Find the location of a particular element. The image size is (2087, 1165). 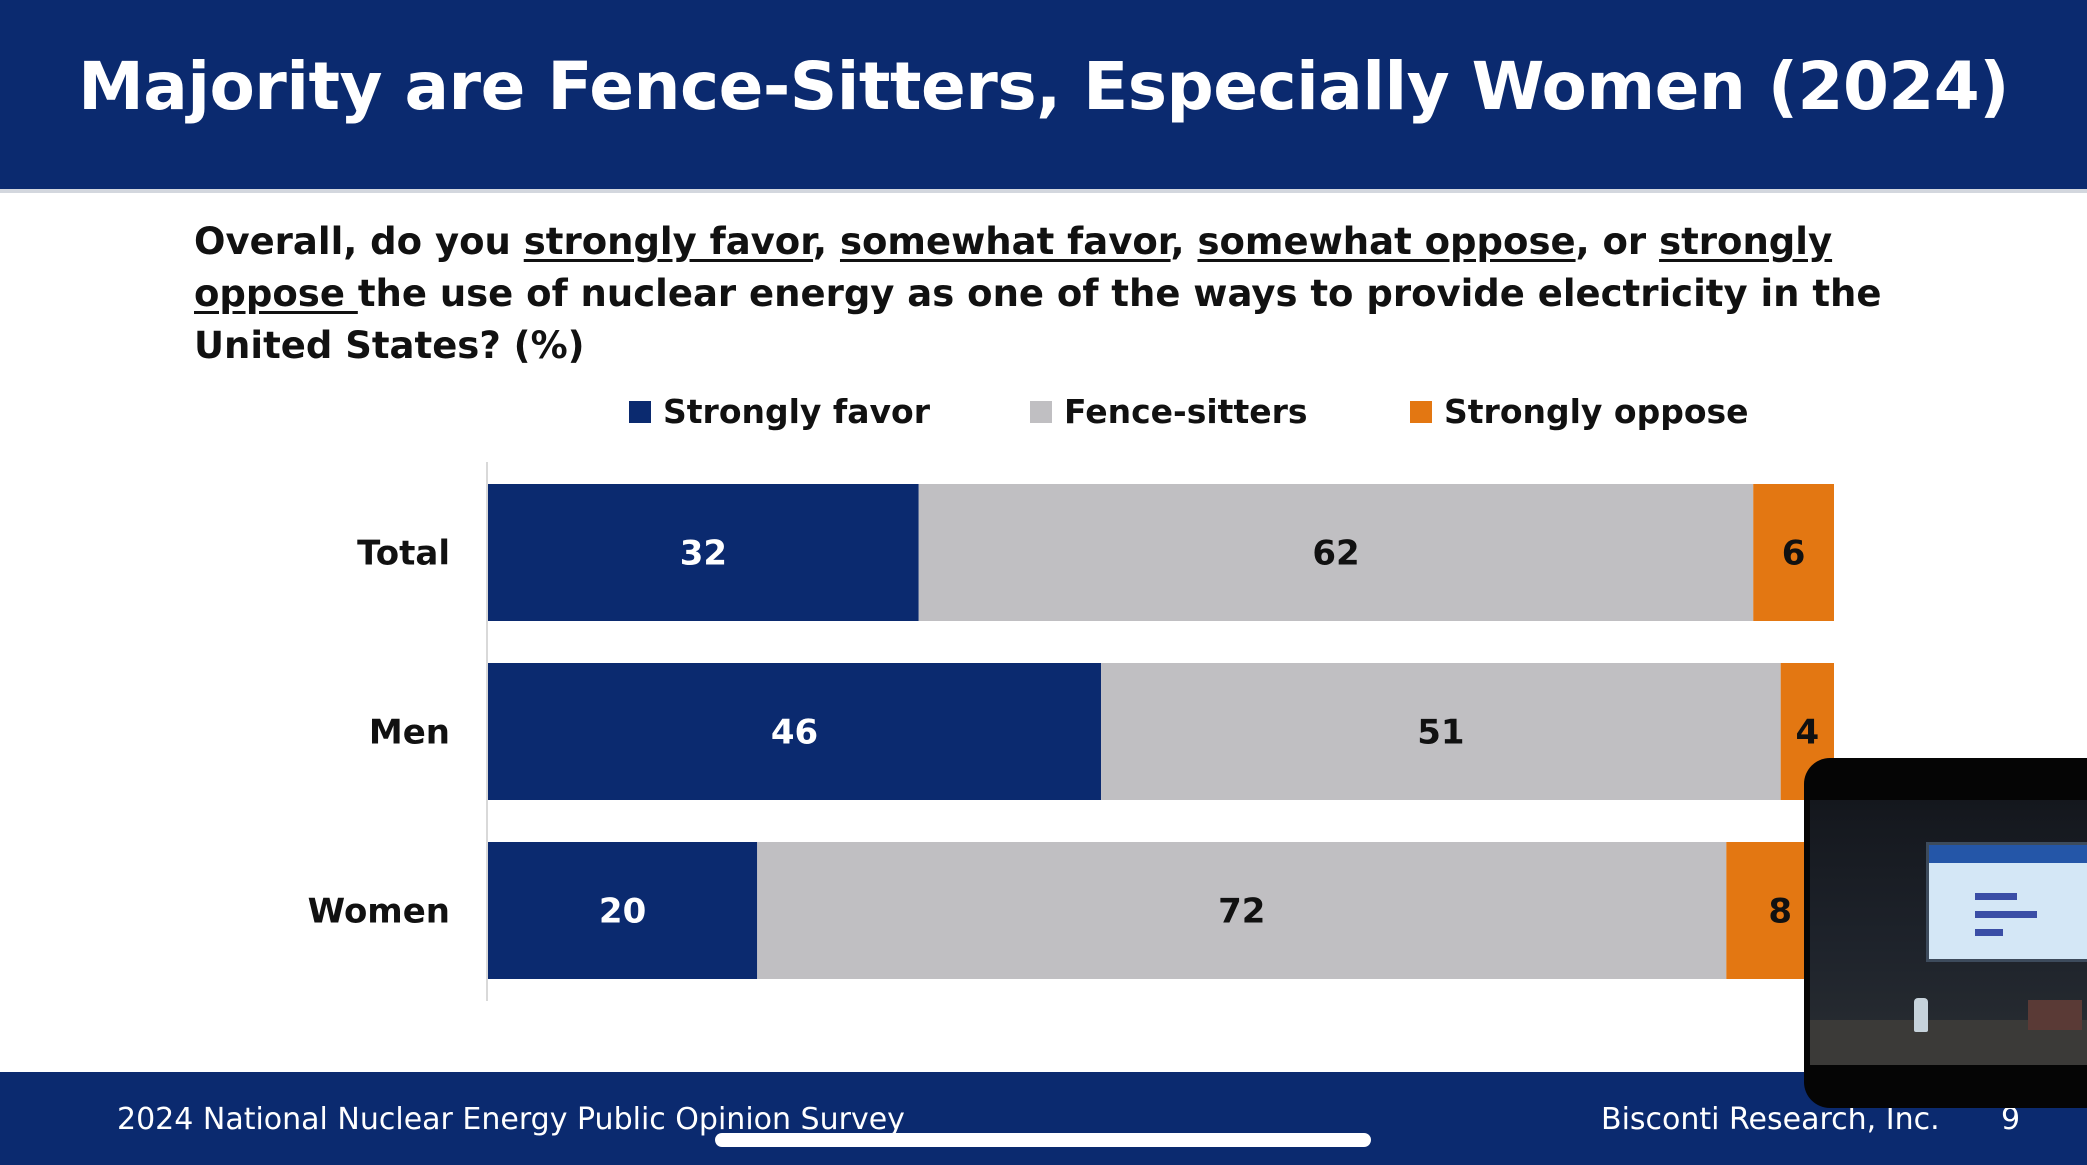

scroll-indicator is located at coordinates (1043, 1140).